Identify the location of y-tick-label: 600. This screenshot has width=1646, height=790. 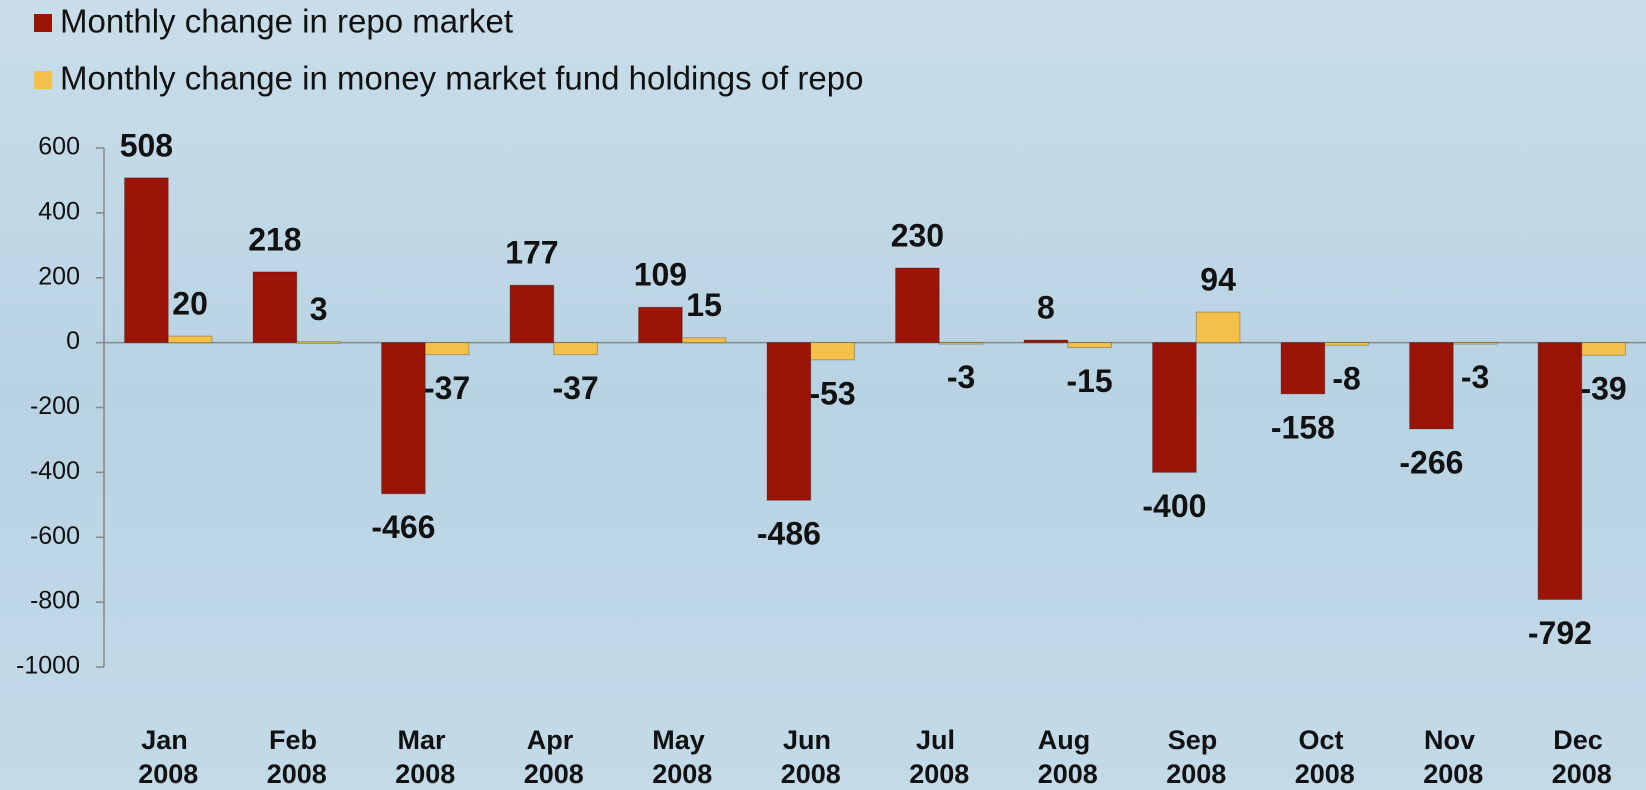
(59, 147).